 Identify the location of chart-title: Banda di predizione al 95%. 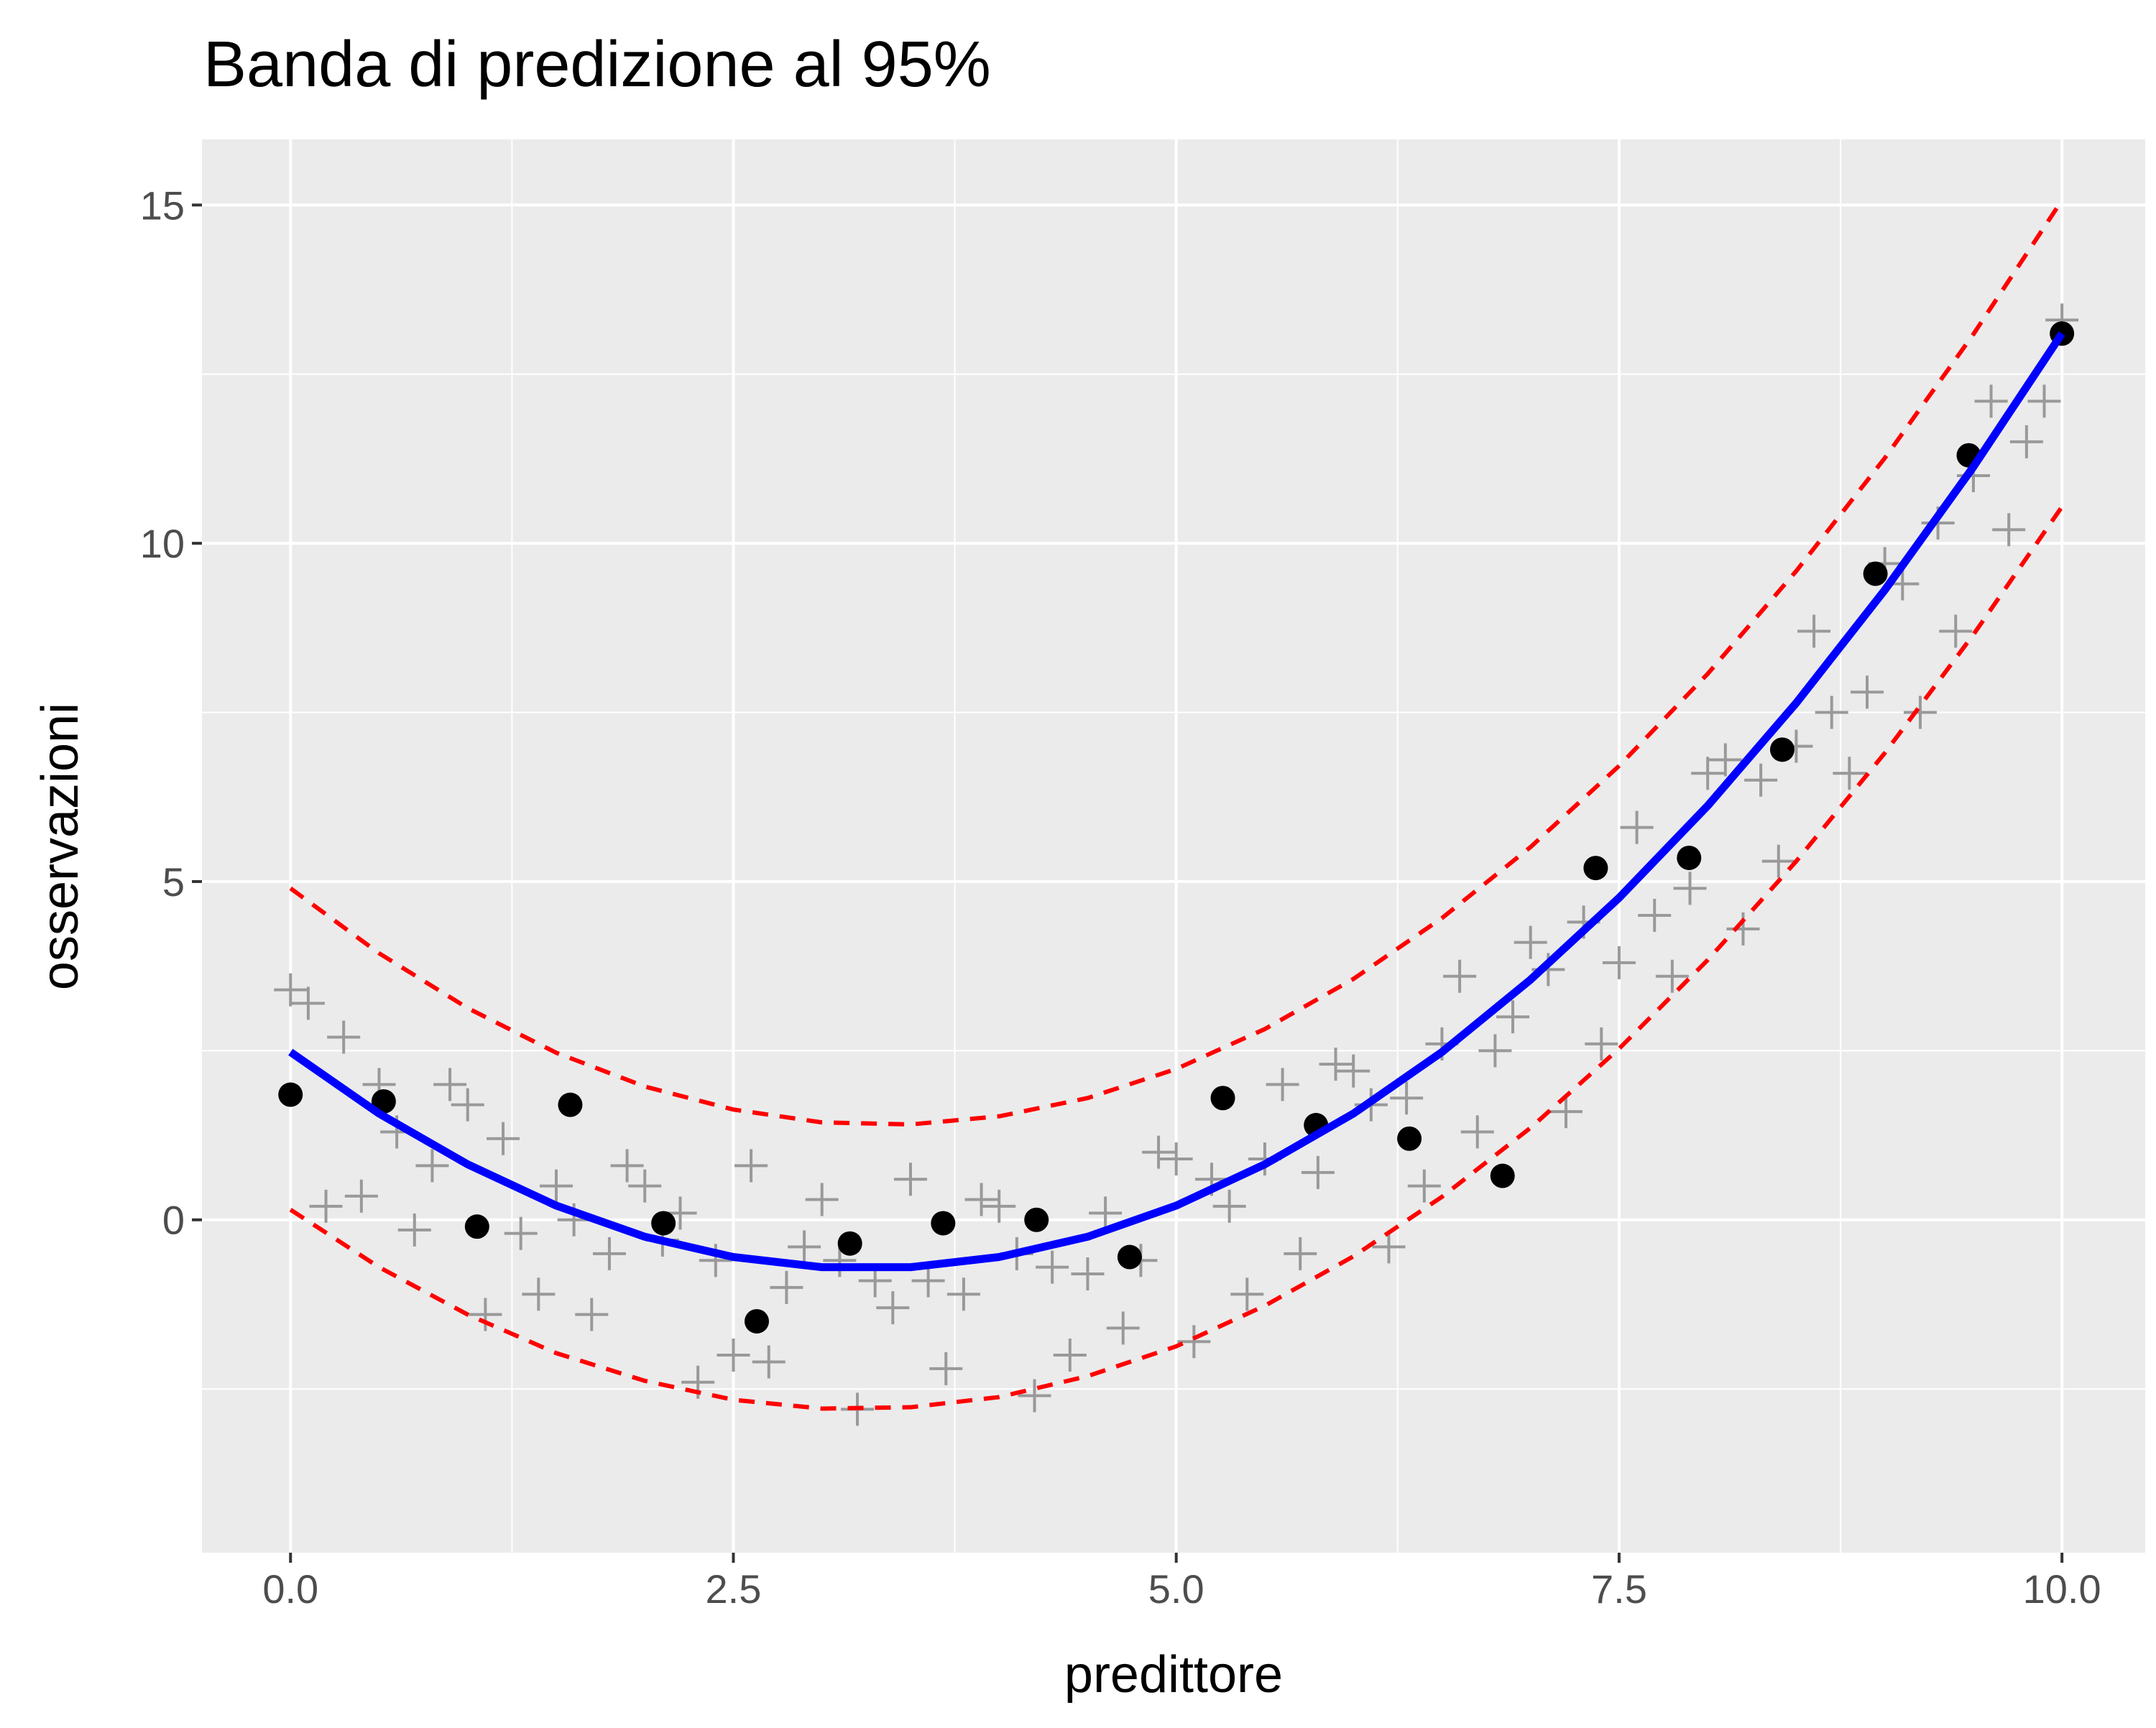
(597, 65).